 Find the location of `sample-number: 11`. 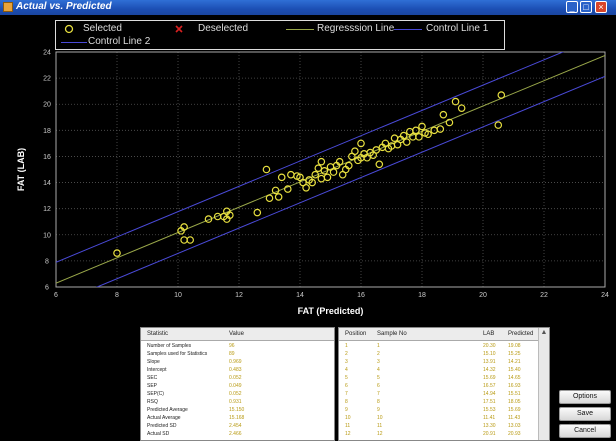

sample-number: 11 is located at coordinates (380, 426).